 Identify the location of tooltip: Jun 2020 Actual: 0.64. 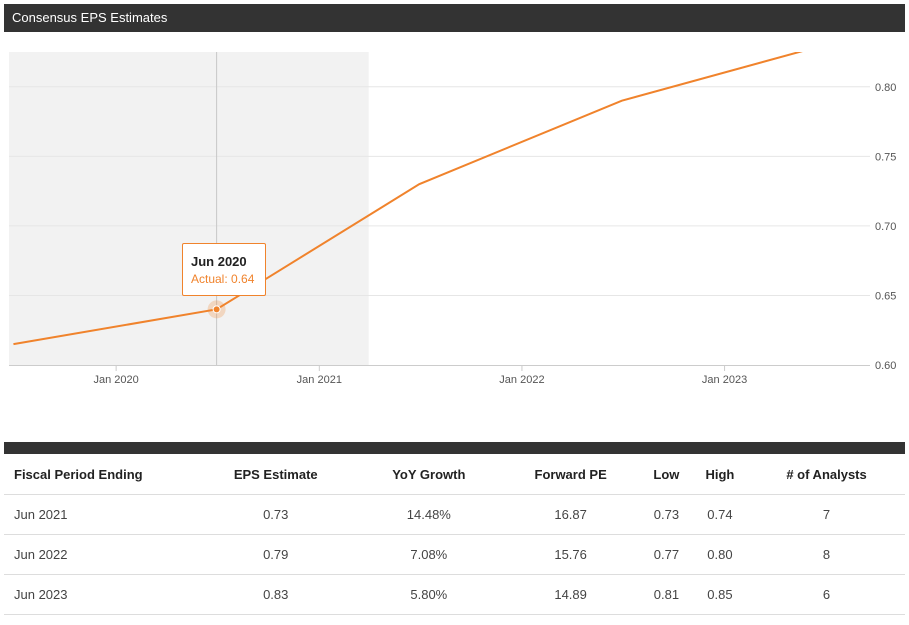
(224, 269).